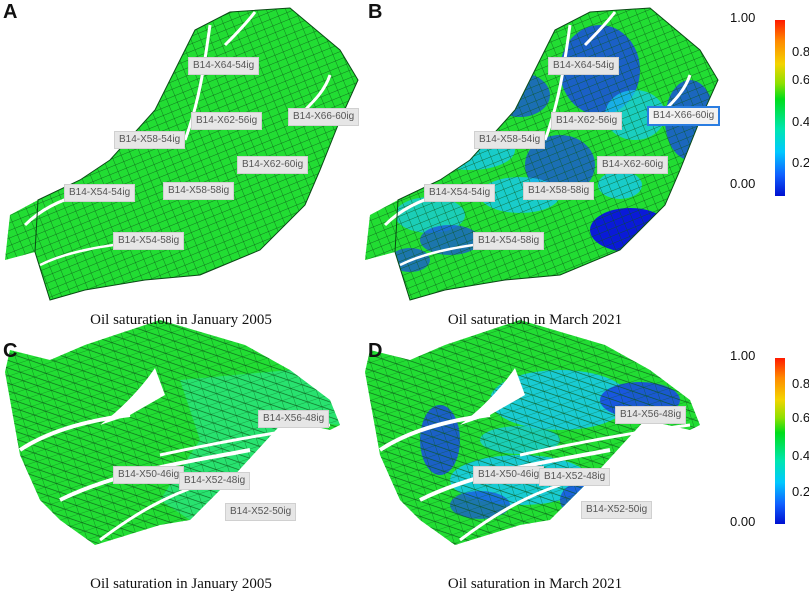 This screenshot has width=809, height=603. Describe the element at coordinates (535, 320) in the screenshot. I see `caption-b: Oil saturation in March 2021` at that location.